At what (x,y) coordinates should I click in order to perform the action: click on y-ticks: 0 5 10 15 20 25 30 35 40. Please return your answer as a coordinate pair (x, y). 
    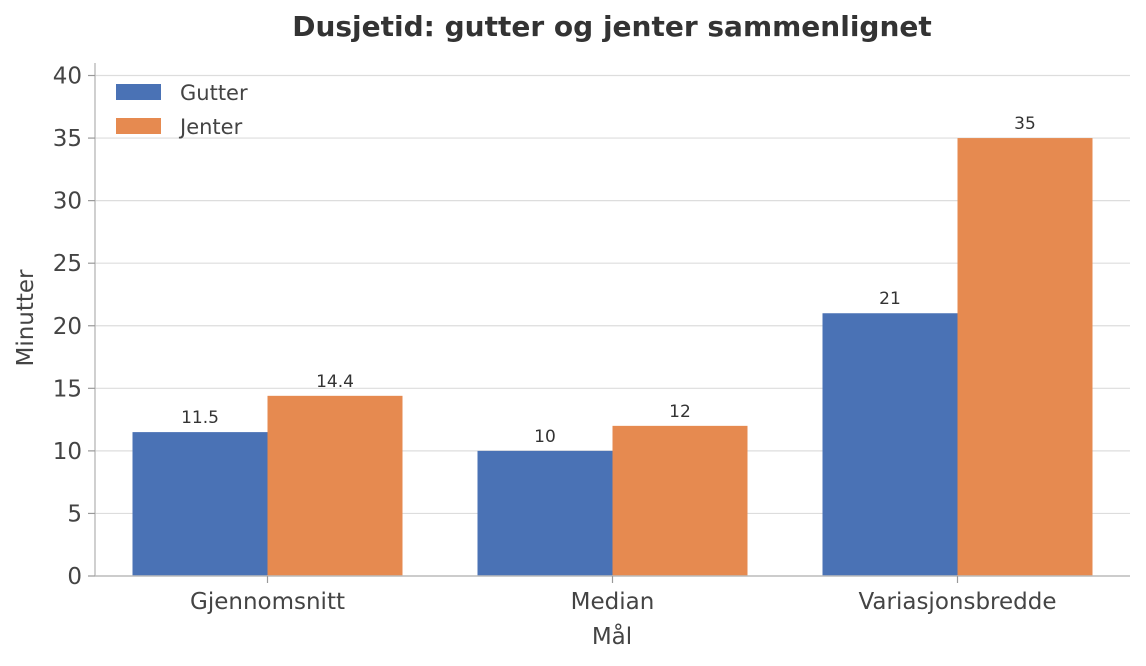
    Looking at the image, I should click on (74, 327).